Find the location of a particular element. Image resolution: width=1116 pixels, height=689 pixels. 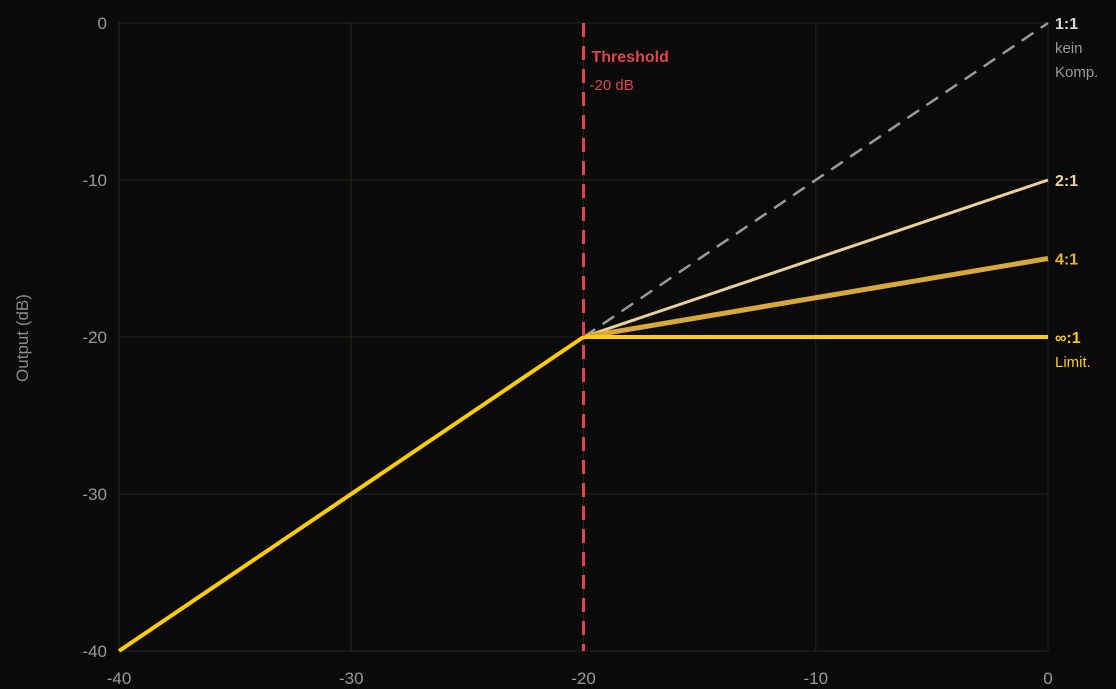

x-tick-label: -10 is located at coordinates (815, 678).